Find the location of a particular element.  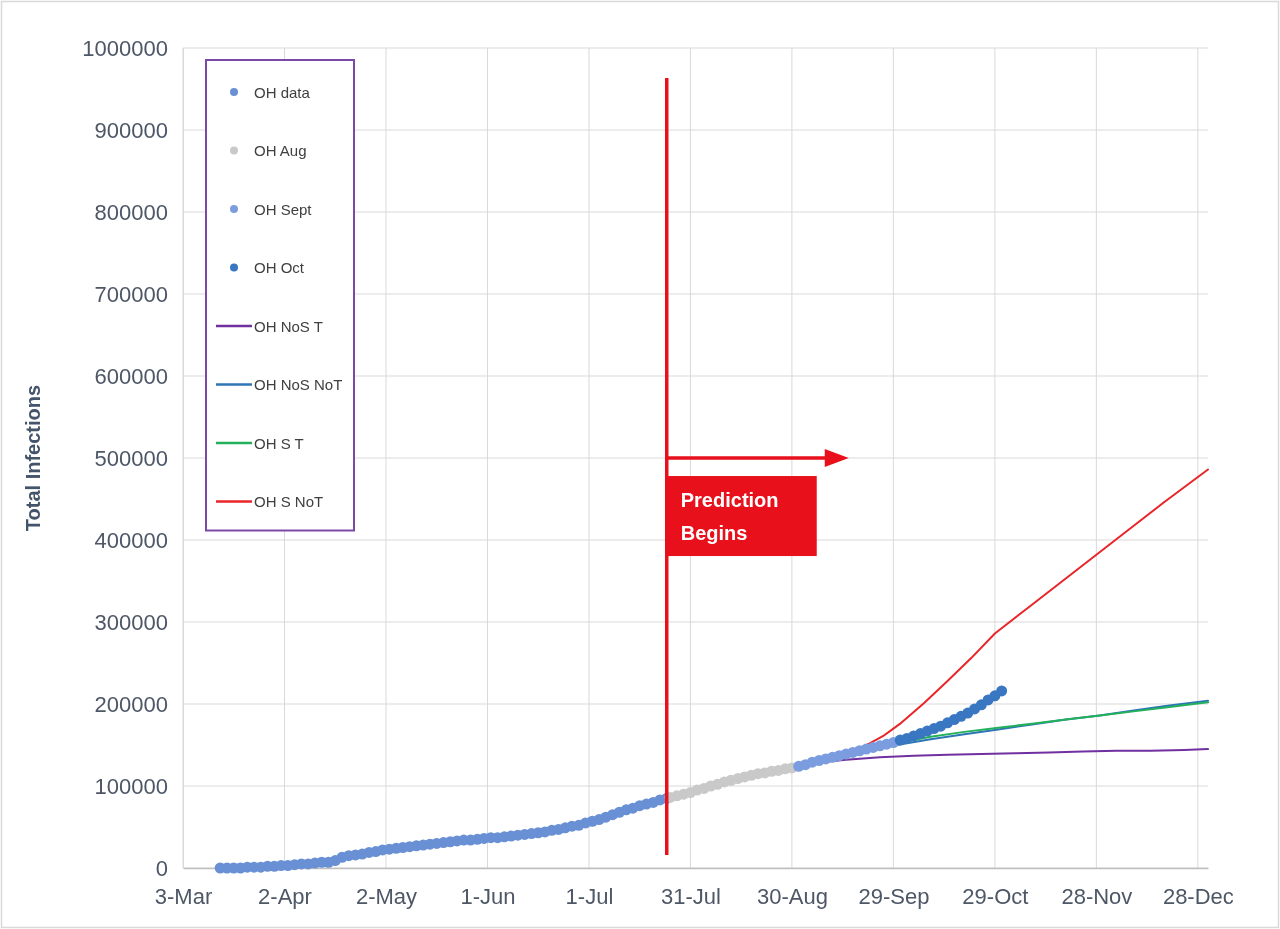

y-axis-title: Total Infections is located at coordinates (33, 458).